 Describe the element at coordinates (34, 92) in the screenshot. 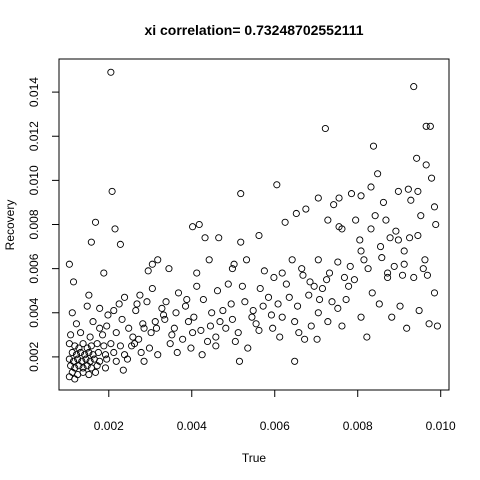

I see `y-tick-label: 0.014` at that location.